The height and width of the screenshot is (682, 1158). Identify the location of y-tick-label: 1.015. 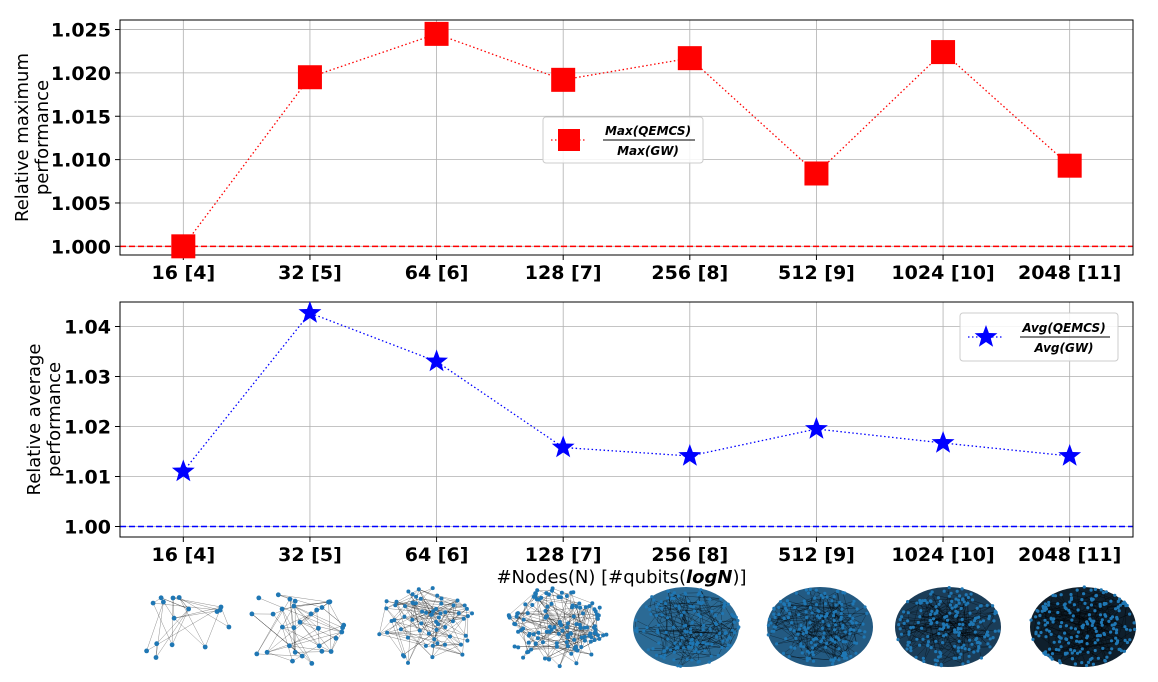
(81, 117).